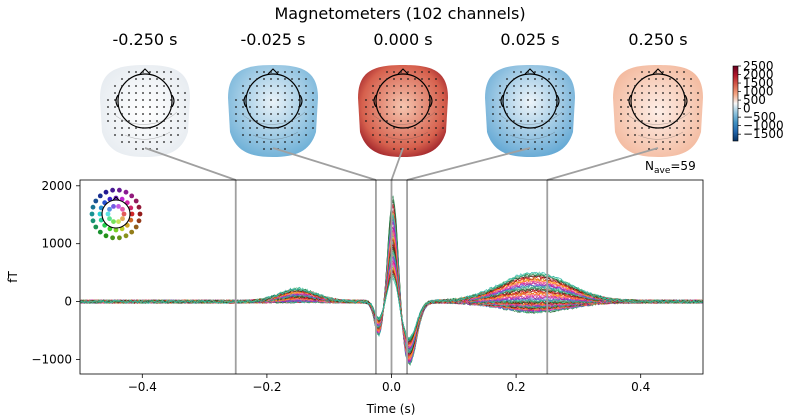 This screenshot has height=420, width=800. Describe the element at coordinates (747, 109) in the screenshot. I see `colorbar-tick-label: 0` at that location.